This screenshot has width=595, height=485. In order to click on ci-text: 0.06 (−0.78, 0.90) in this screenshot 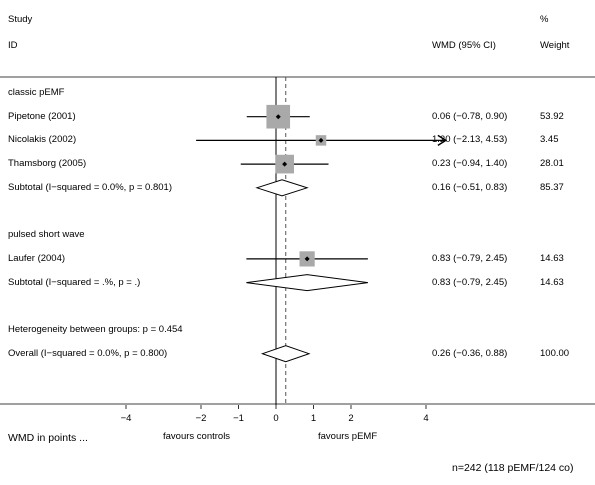, I will do `click(470, 116)`.